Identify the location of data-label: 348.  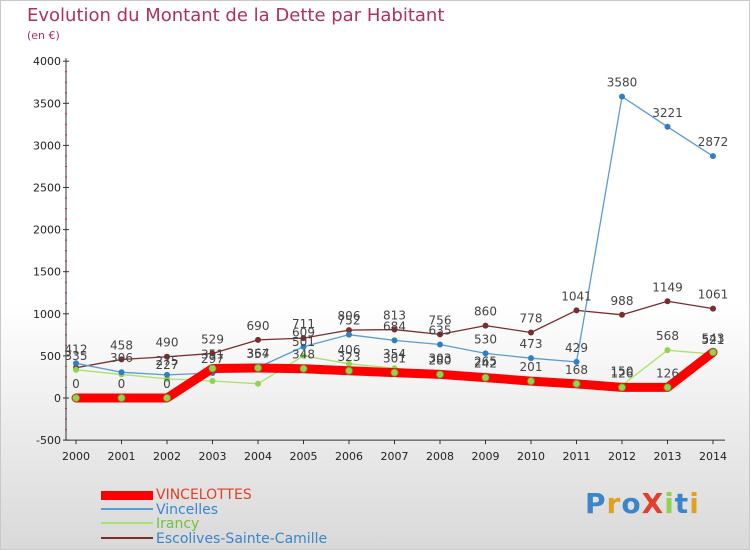
(303, 355).